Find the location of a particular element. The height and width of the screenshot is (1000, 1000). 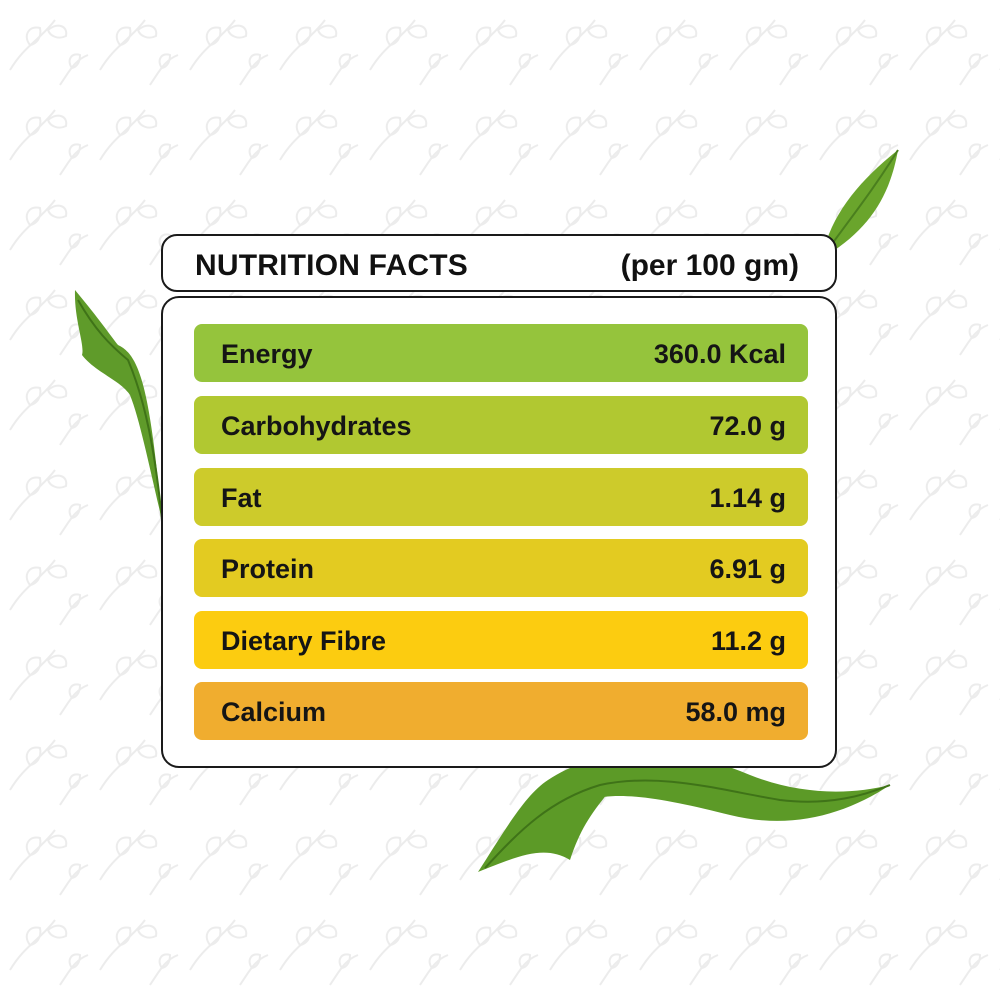

nutrient-row-calcium: Calcium 58.0 mg is located at coordinates (501, 711).